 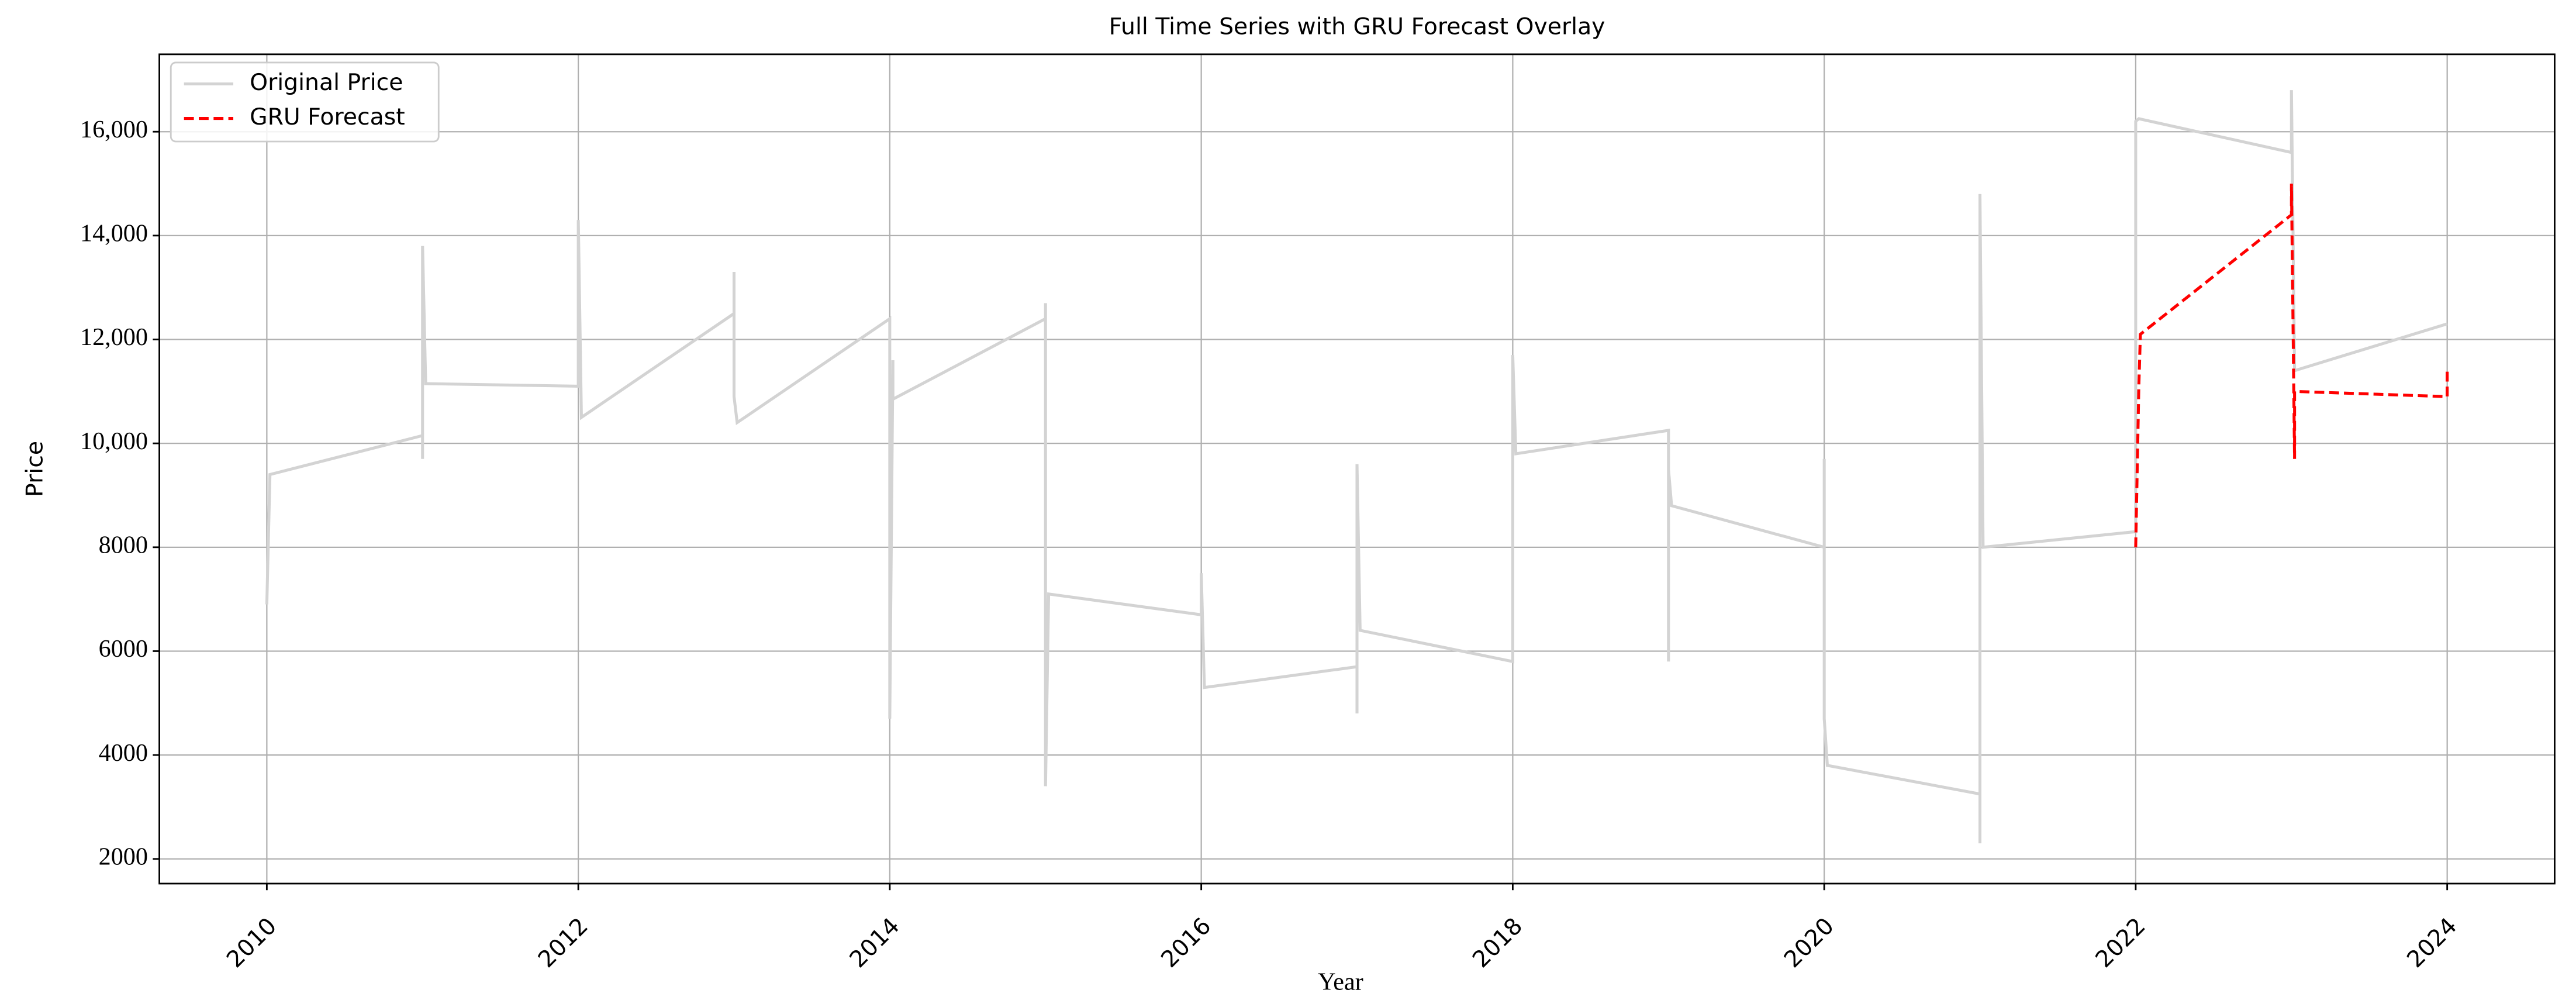 What do you see at coordinates (327, 117) in the screenshot?
I see `legend-label: GRU Forecast` at bounding box center [327, 117].